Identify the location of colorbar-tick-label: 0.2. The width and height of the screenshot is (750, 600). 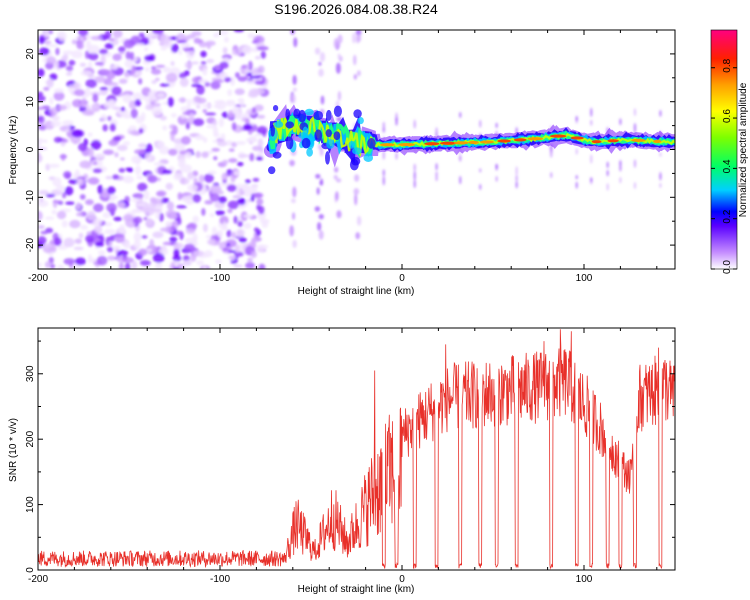
(727, 216).